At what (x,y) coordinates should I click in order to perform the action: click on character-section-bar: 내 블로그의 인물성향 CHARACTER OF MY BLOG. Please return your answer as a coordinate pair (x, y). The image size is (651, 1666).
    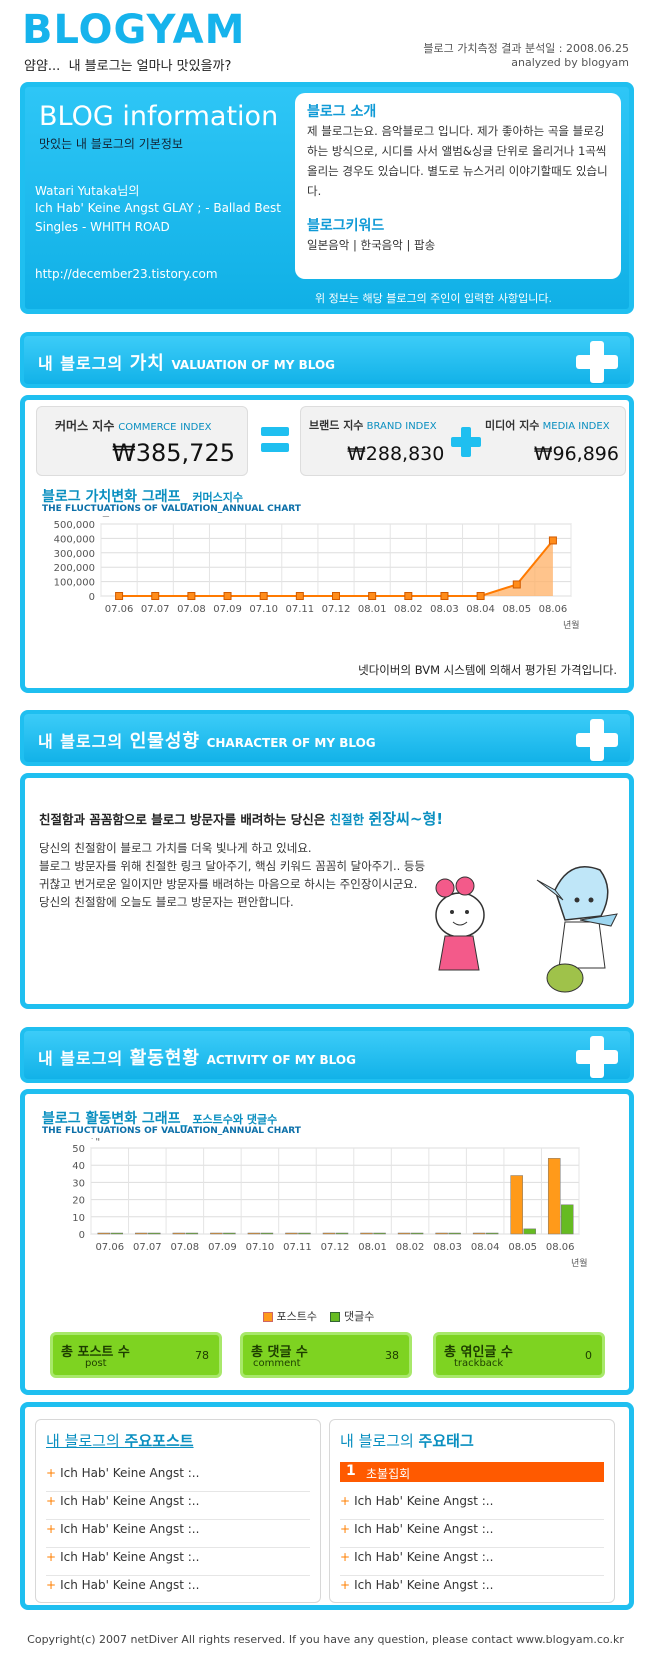
    Looking at the image, I should click on (327, 738).